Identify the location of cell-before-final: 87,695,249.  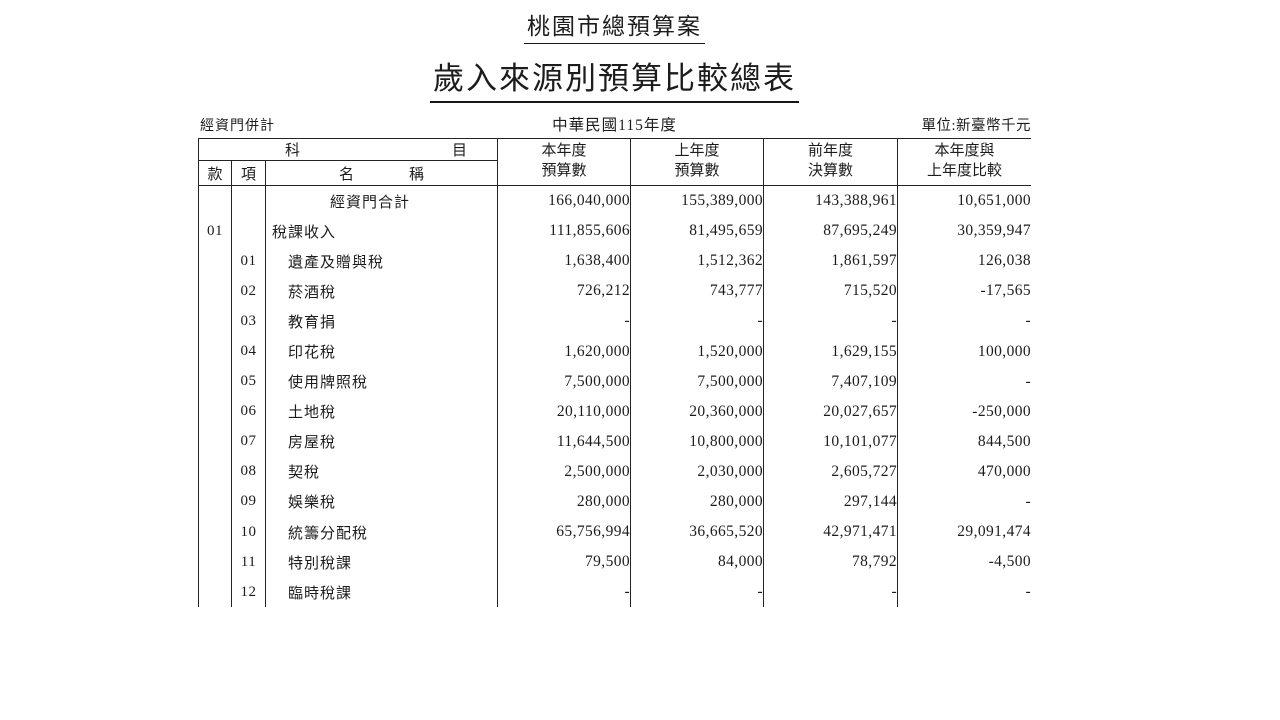
(831, 231).